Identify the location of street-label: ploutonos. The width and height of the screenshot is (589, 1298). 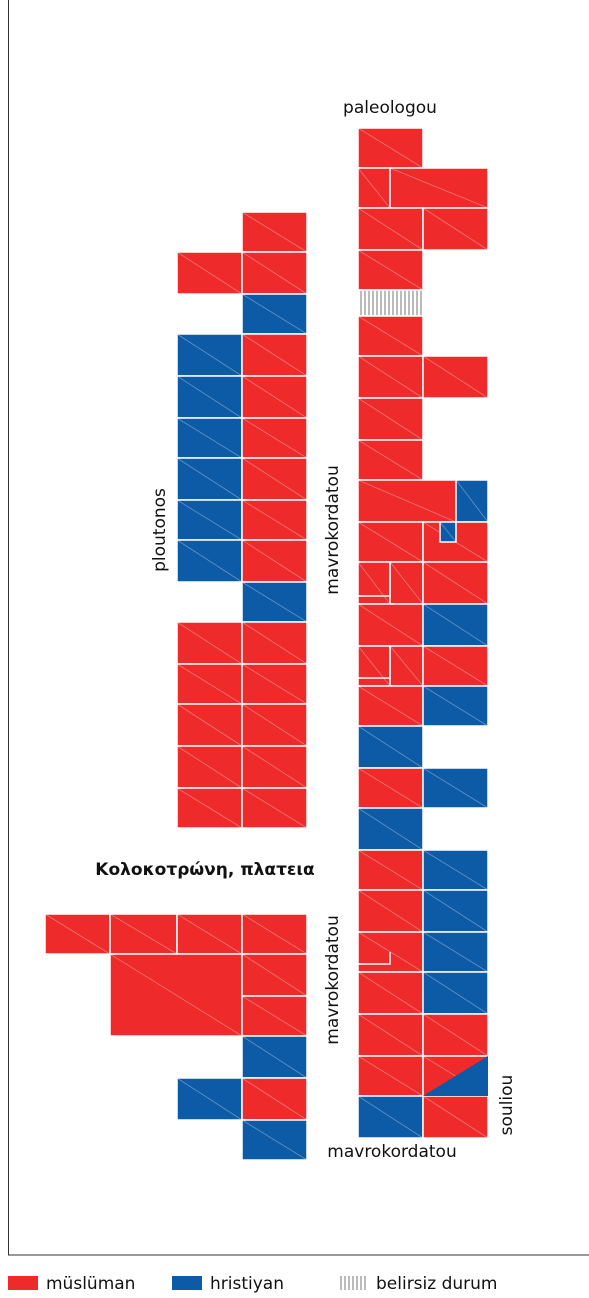
(160, 530).